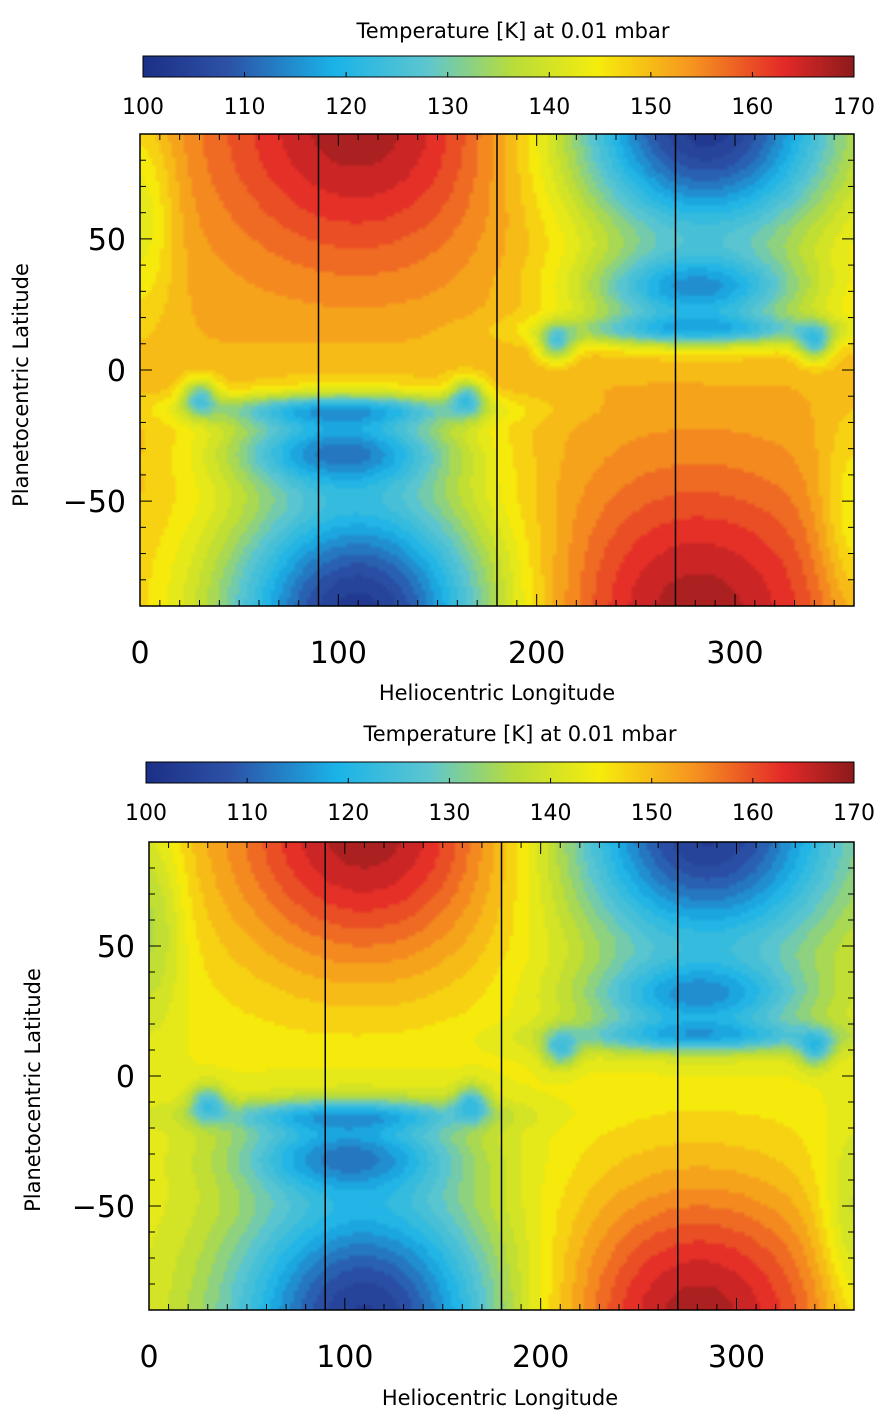  I want to click on panel-2-y-axis-label: Planetocentric Latitude, so click(33, 1090).